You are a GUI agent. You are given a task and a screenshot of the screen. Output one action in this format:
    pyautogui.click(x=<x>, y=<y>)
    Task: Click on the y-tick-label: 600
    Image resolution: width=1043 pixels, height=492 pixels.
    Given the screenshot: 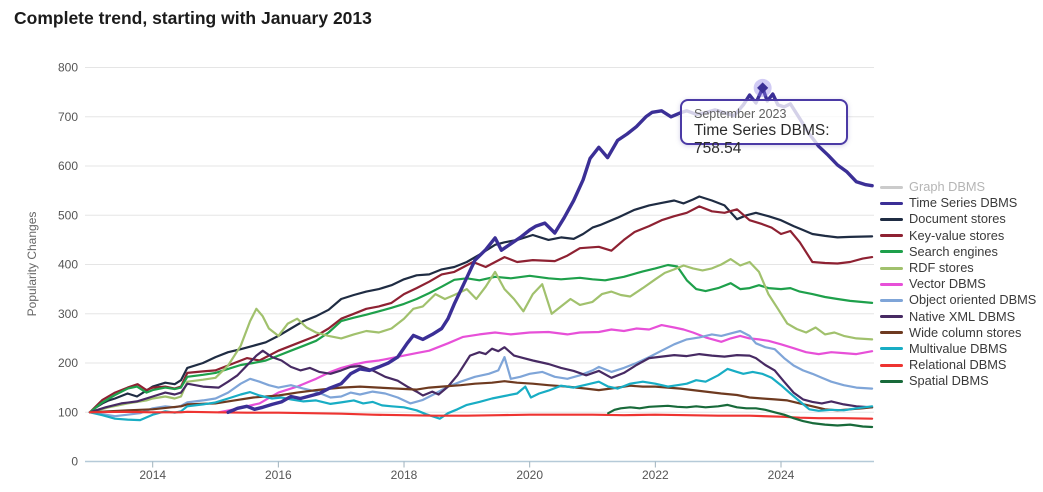 What is the action you would take?
    pyautogui.click(x=68, y=166)
    